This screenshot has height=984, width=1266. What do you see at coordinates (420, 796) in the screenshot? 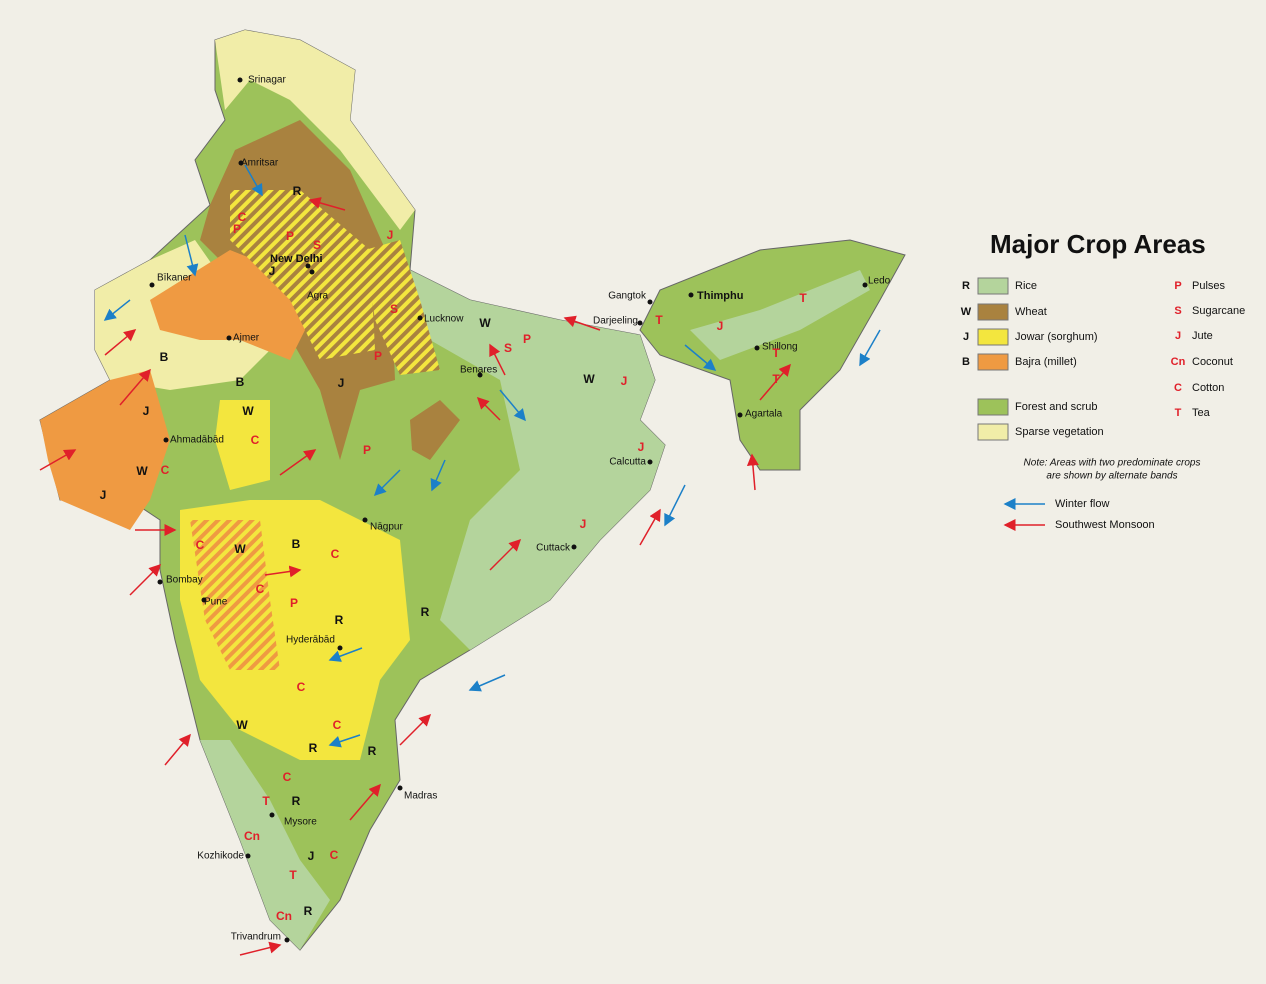
I see `city-label: Madras` at bounding box center [420, 796].